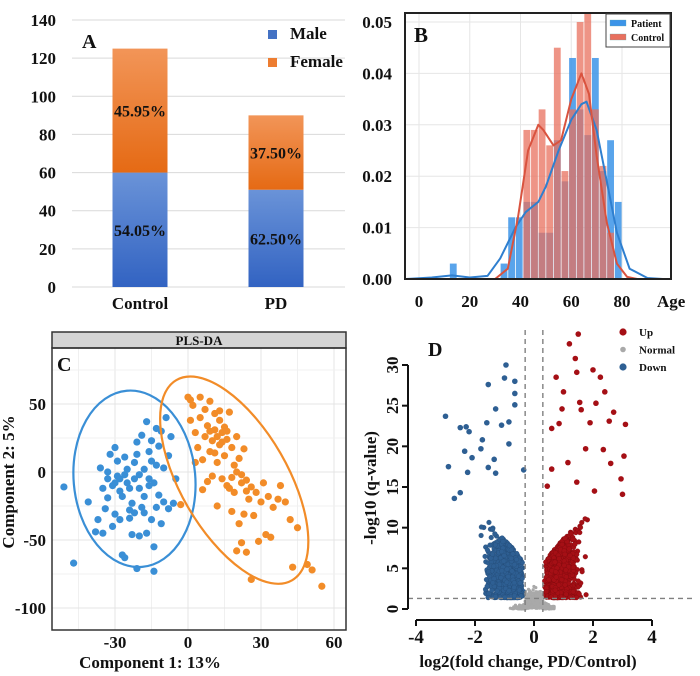  What do you see at coordinates (419, 301) in the screenshot?
I see `panel-b-x-tick: 0` at bounding box center [419, 301].